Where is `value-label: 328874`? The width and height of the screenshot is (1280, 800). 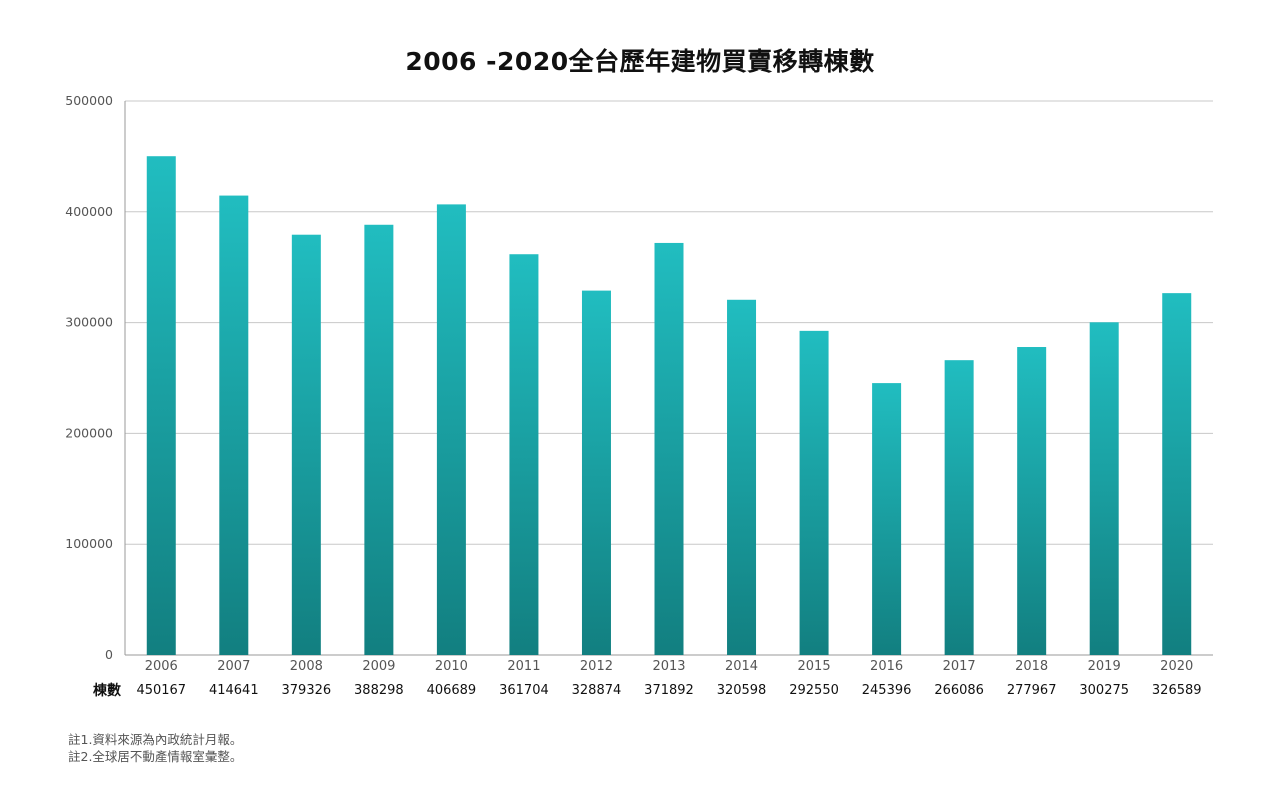
value-label: 328874 is located at coordinates (597, 690).